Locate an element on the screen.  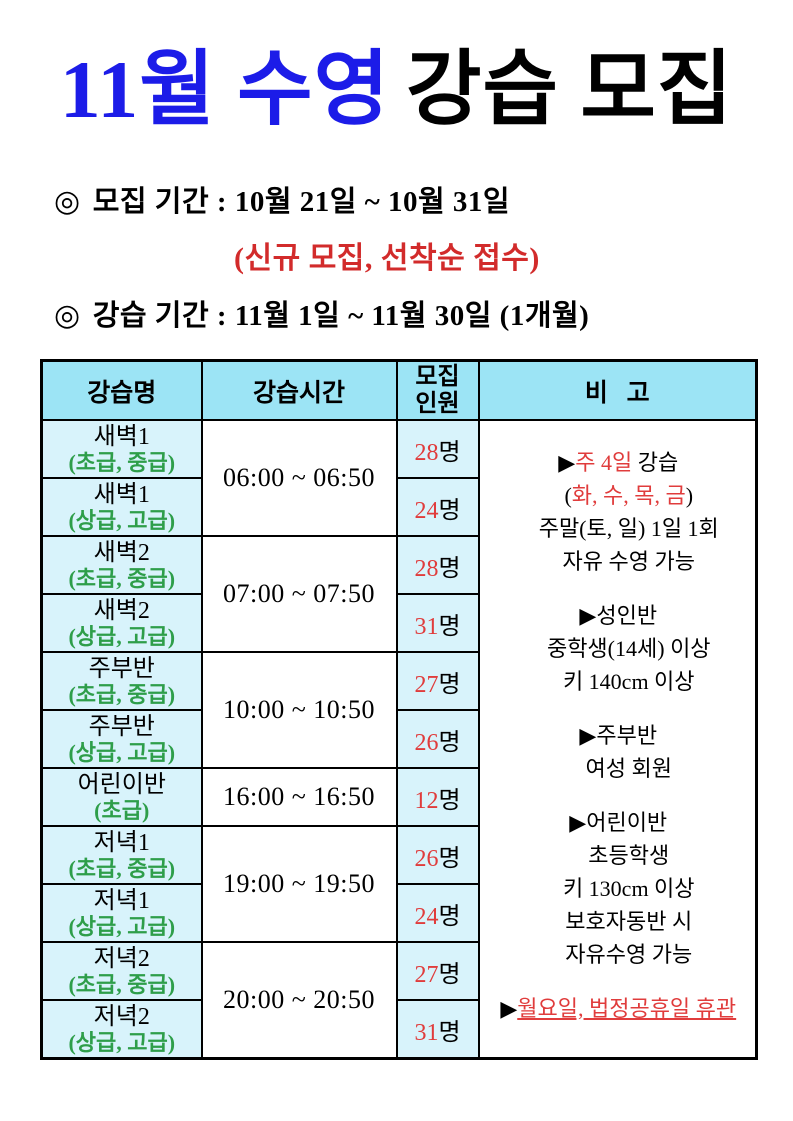
remark-text: ▶어린이반 is located at coordinates (618, 822).